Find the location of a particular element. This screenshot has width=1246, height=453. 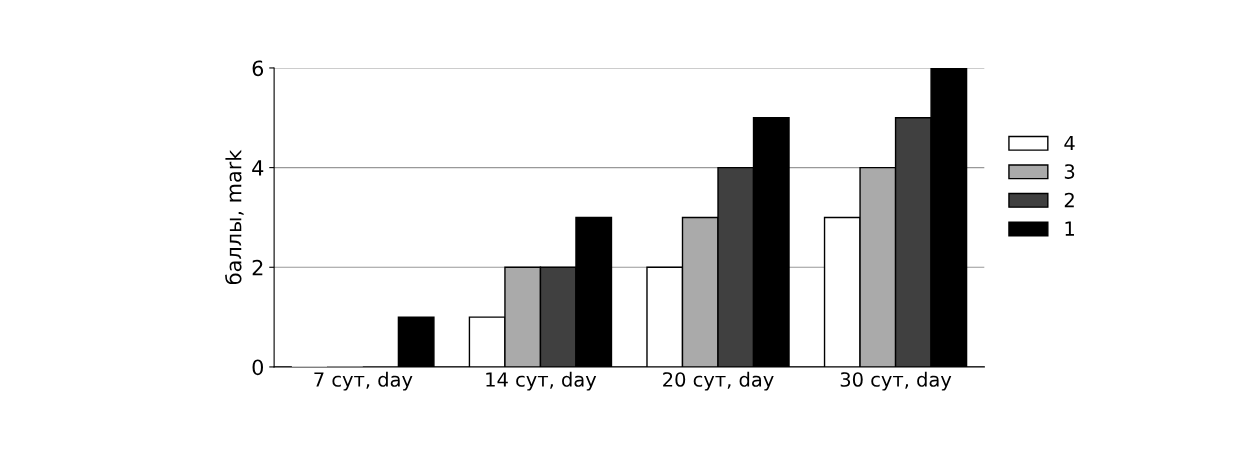

legend-label: 4 is located at coordinates (1069, 143).